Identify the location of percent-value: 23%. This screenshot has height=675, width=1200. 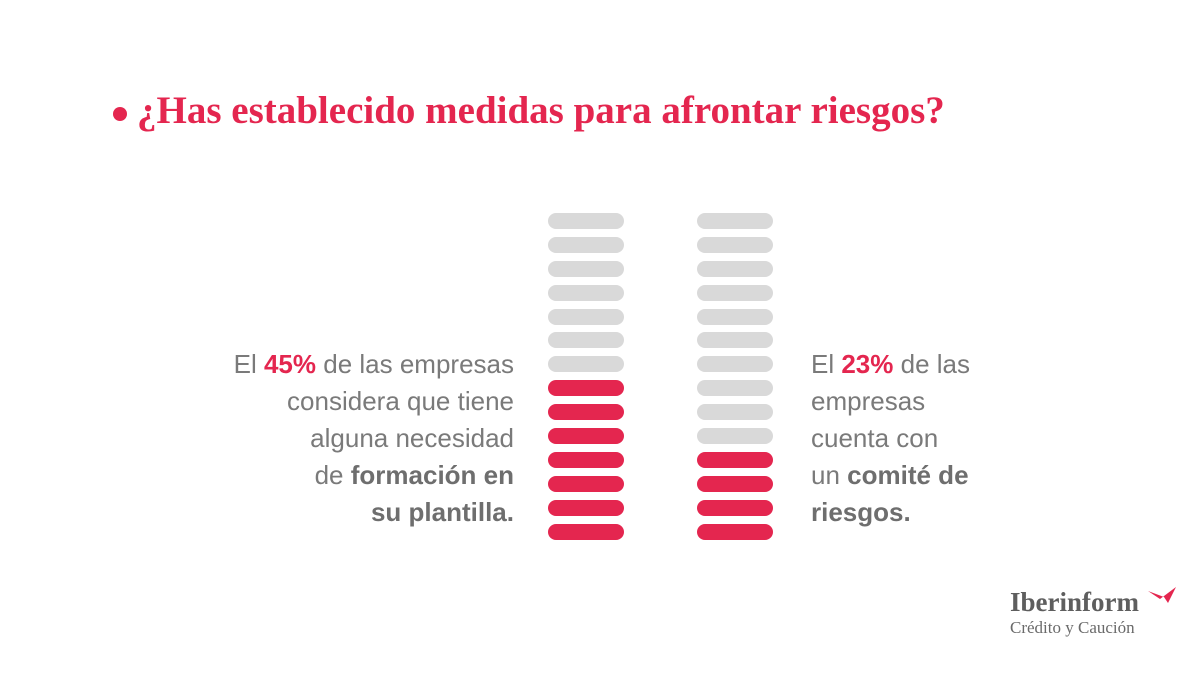
(867, 364).